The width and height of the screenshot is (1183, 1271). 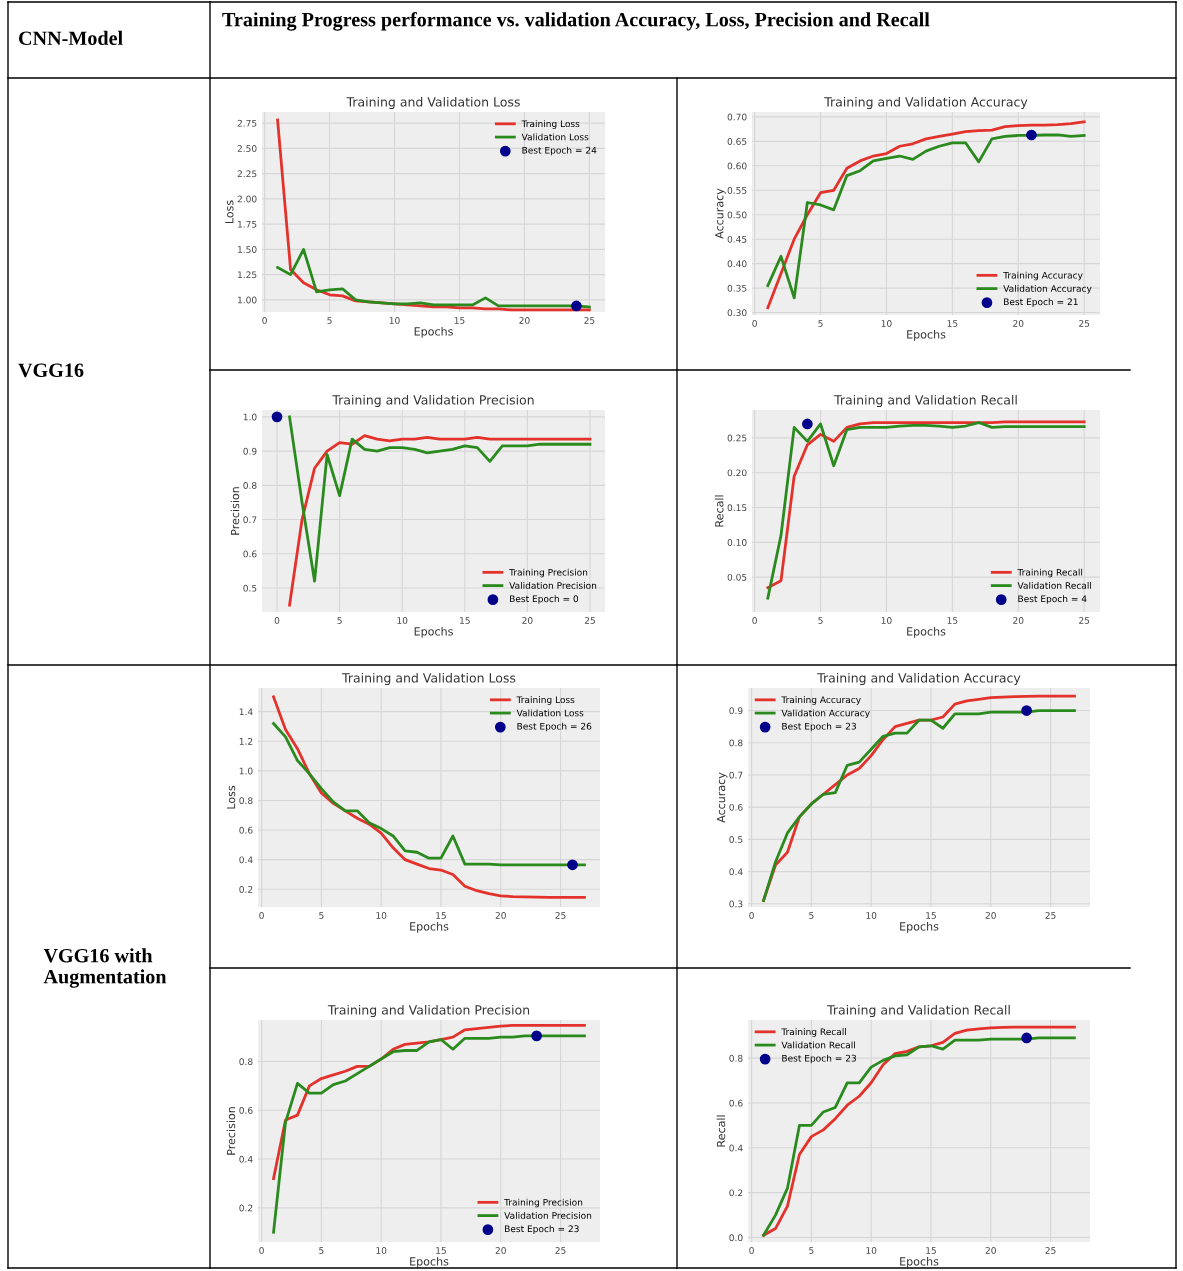 I want to click on legend-label: Best Epoch = 21, so click(x=1041, y=302).